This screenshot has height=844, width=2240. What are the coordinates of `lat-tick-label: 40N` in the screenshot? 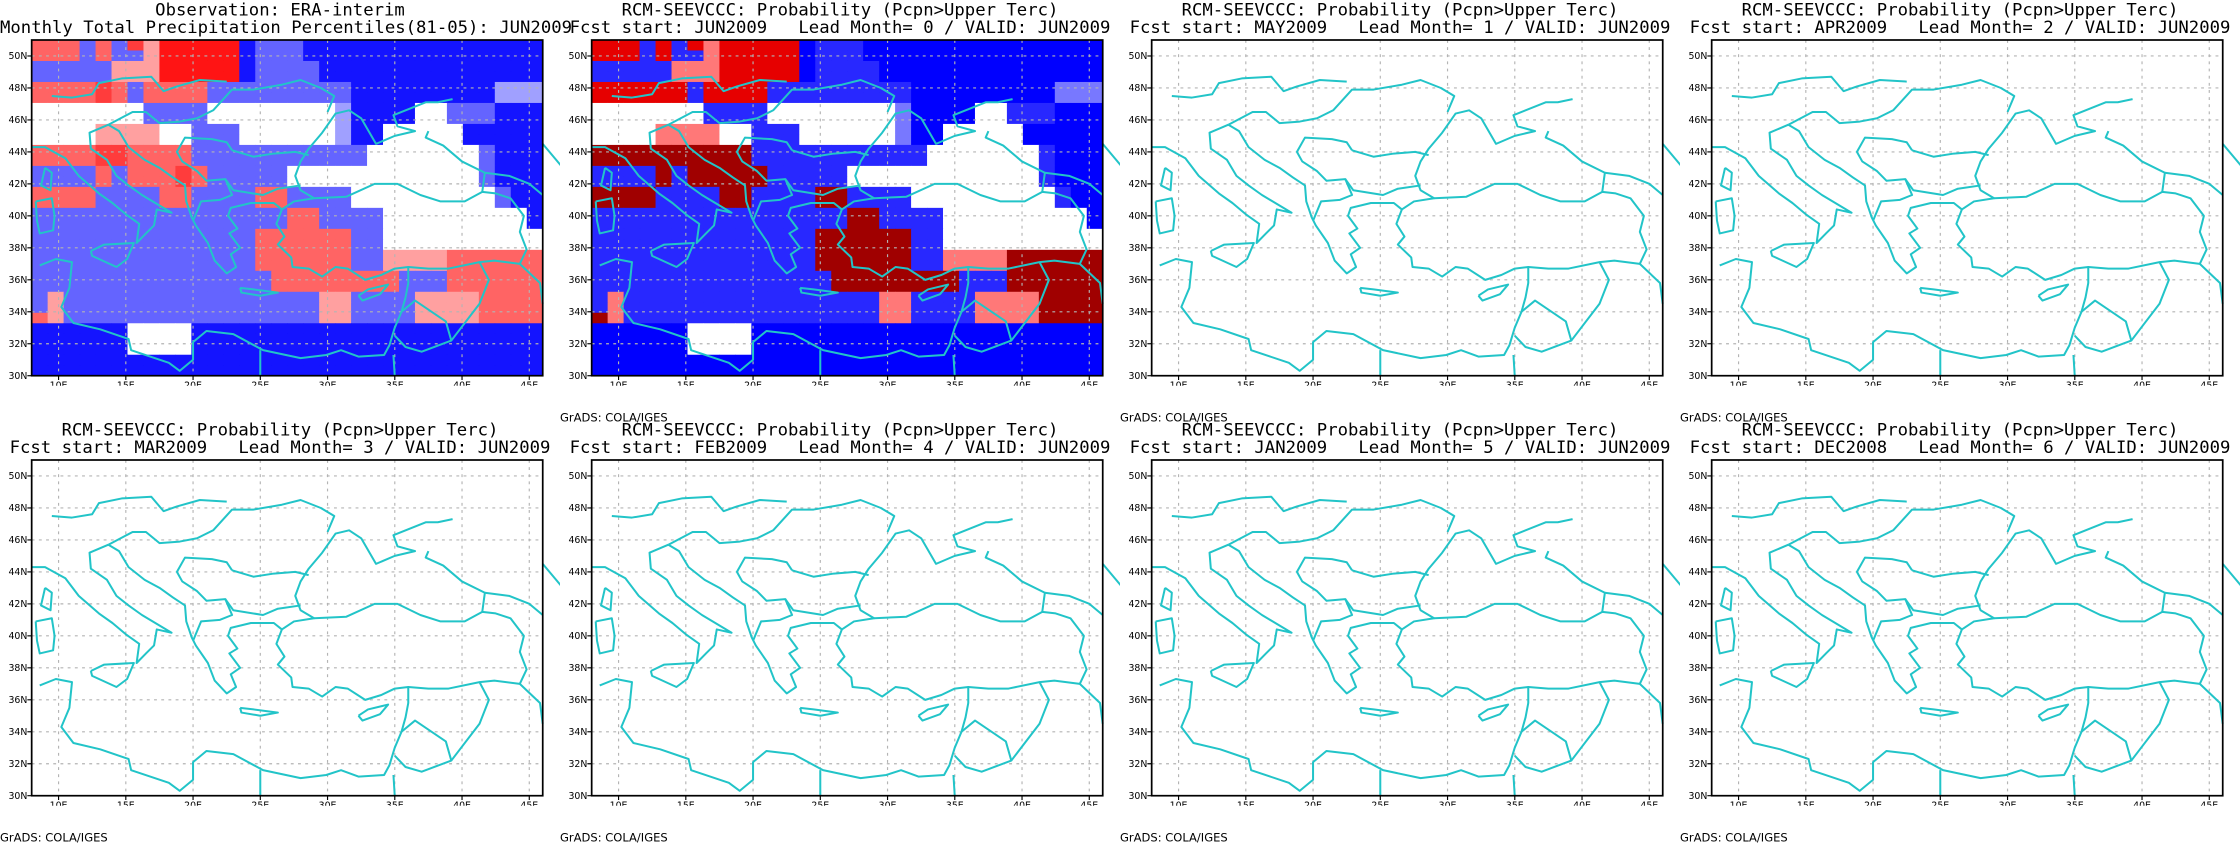 It's located at (17, 216).